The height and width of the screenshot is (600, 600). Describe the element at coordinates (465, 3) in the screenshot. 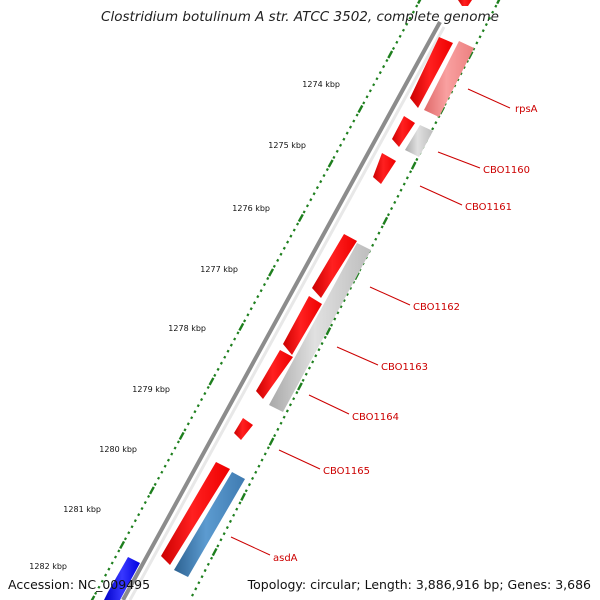

I see `cds-top-partial` at that location.